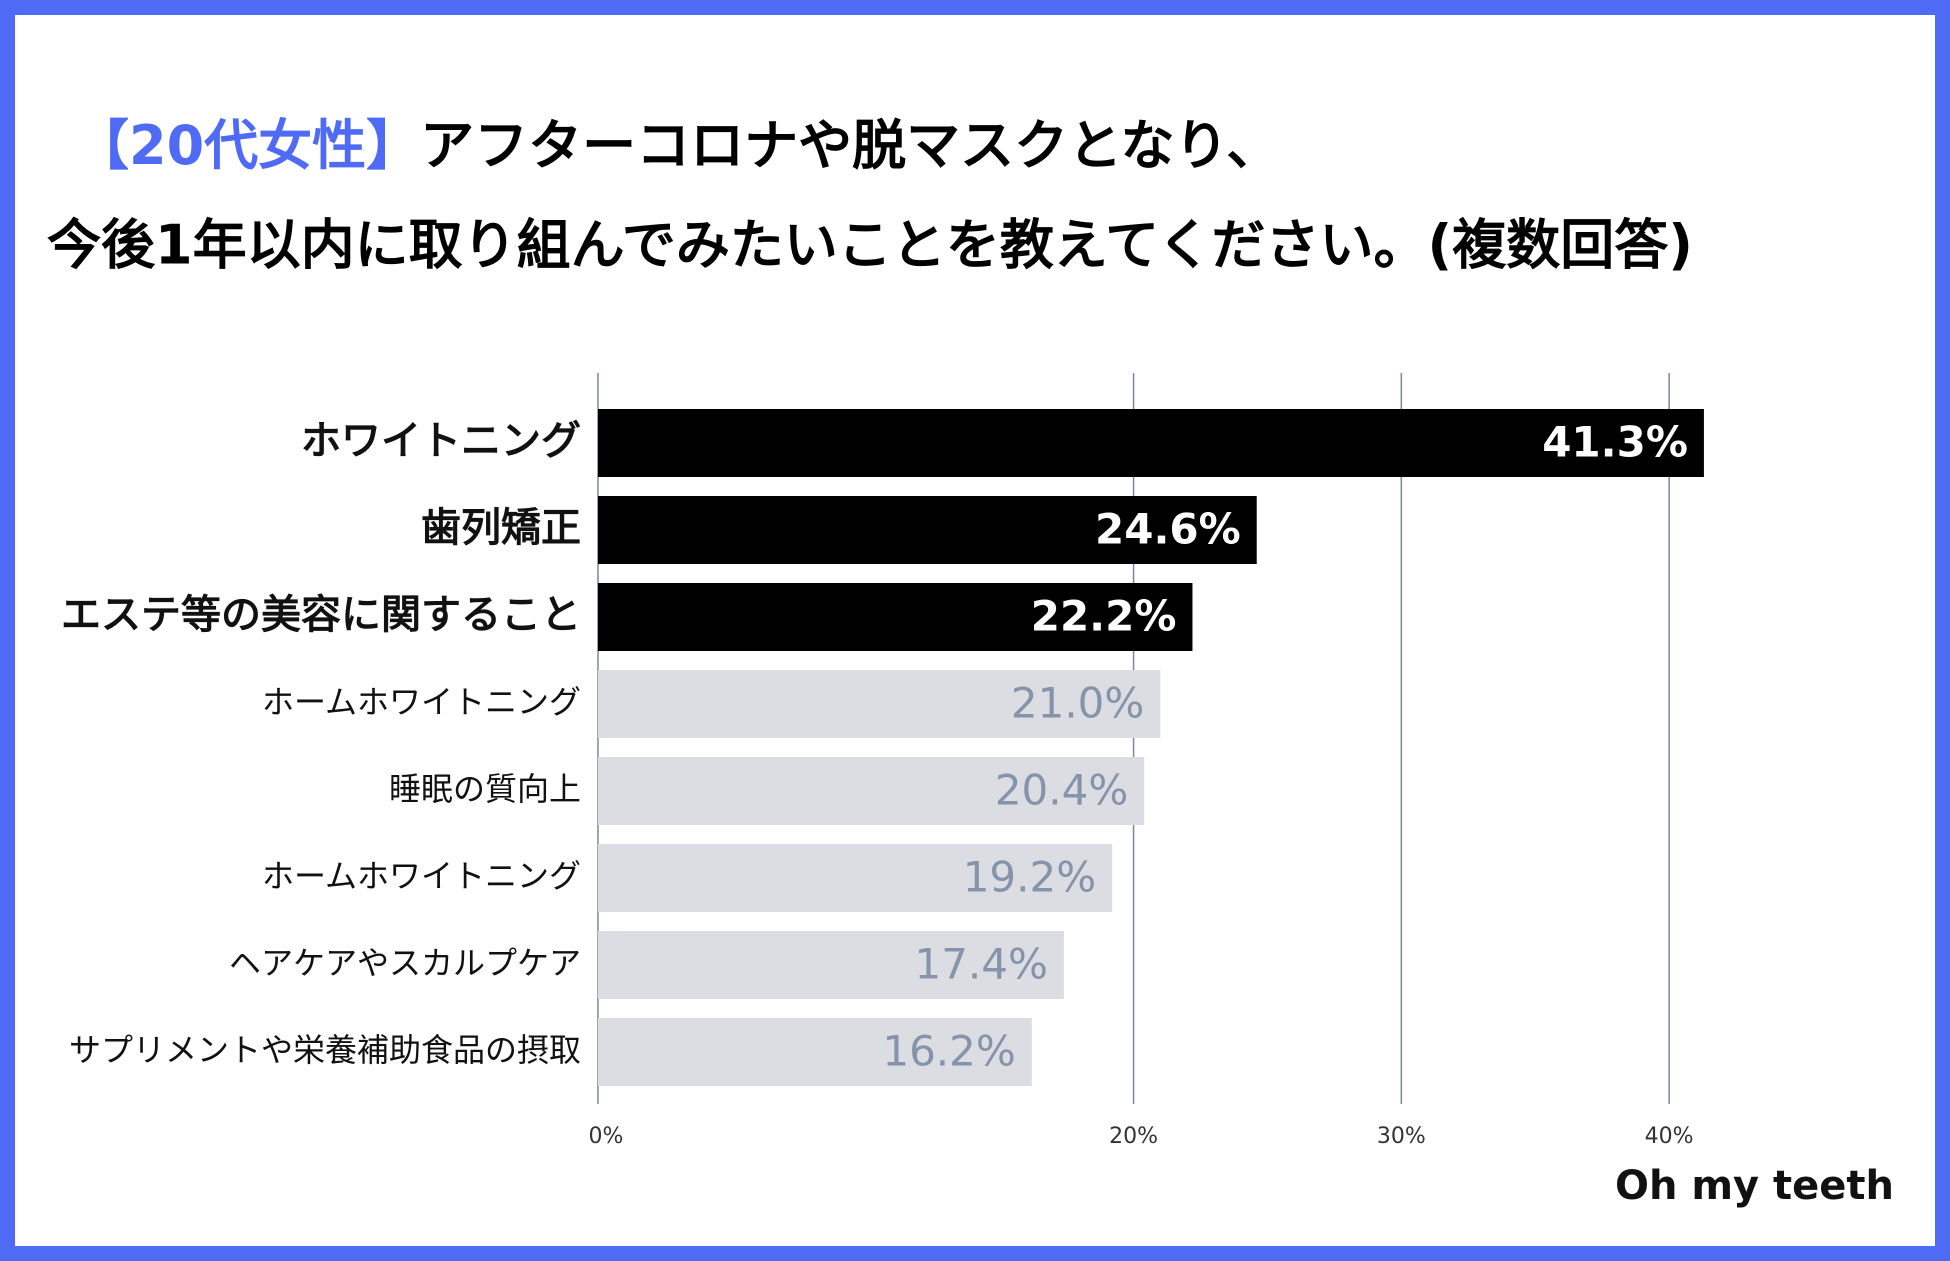  Describe the element at coordinates (1029, 877) in the screenshot. I see `value-label: 19.2%` at that location.